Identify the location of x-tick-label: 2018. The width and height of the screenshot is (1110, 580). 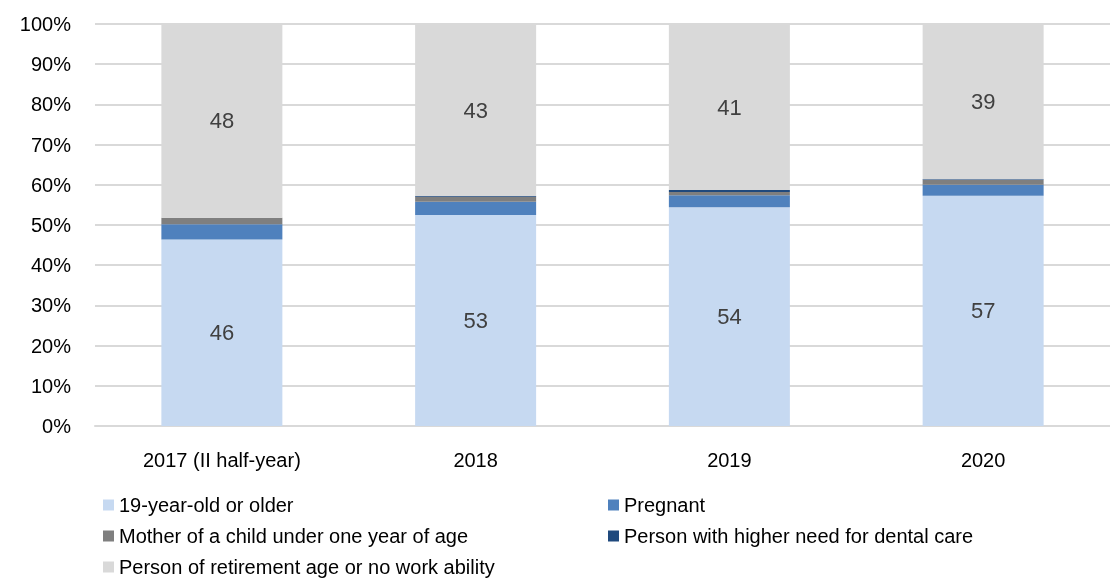
(475, 460).